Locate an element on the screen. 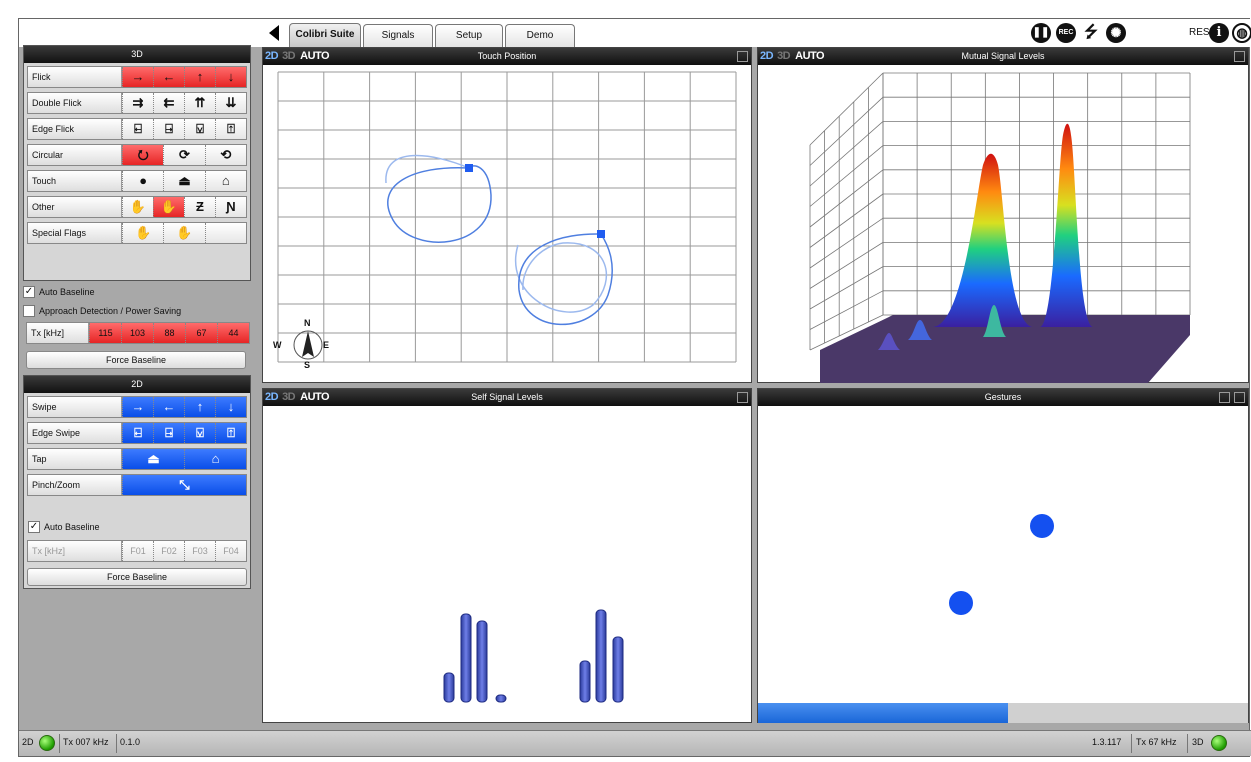  gesture-toggle-3-0: ⭮ is located at coordinates (143, 155).